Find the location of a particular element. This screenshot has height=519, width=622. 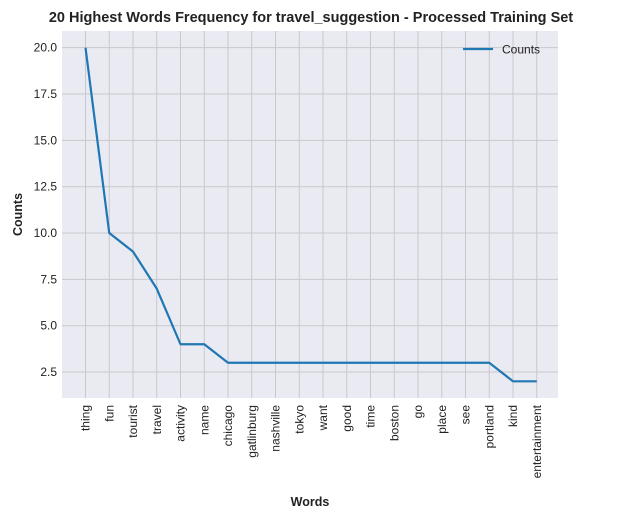

x-tick-label: entertainment is located at coordinates (537, 441).